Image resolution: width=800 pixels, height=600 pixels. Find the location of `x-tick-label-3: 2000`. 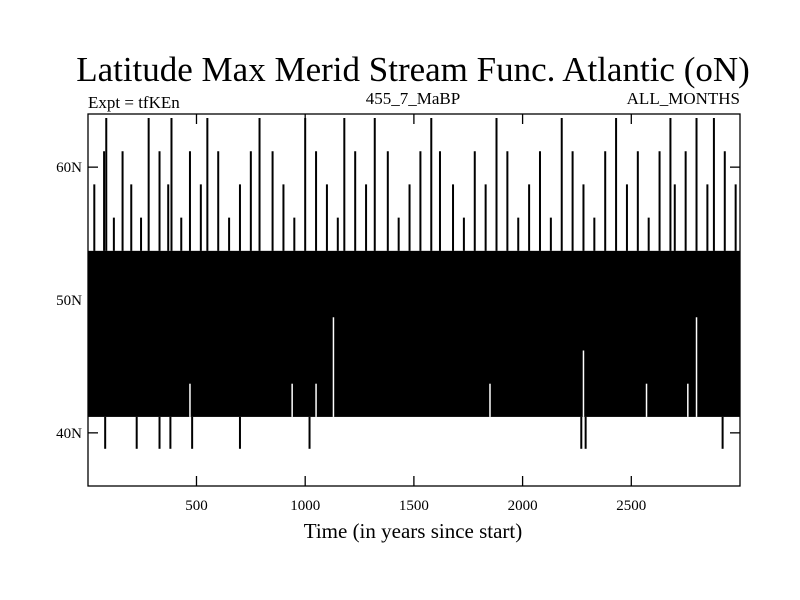

x-tick-label-3: 2000 is located at coordinates (523, 506).